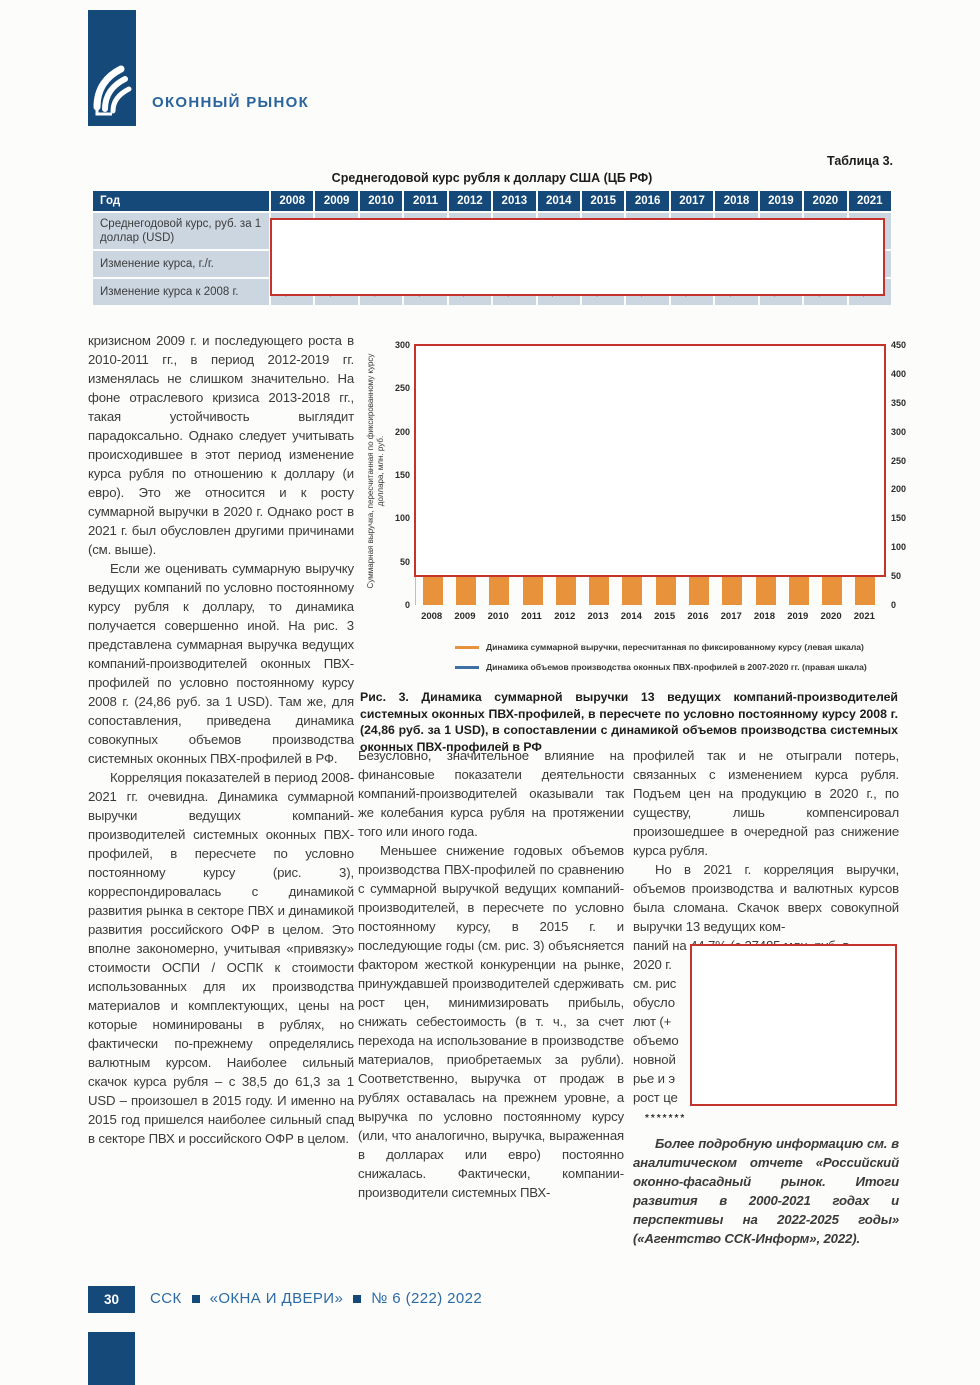 The height and width of the screenshot is (1385, 980). I want to click on chart-left-tick: 0, so click(407, 605).